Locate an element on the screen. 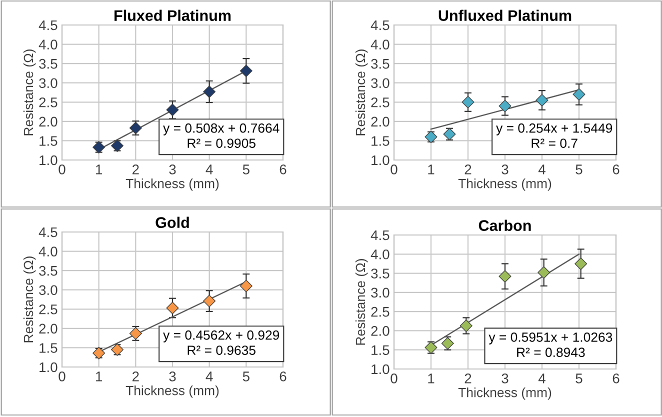 This screenshot has width=662, height=417. chart-title: Carbon is located at coordinates (504, 225).